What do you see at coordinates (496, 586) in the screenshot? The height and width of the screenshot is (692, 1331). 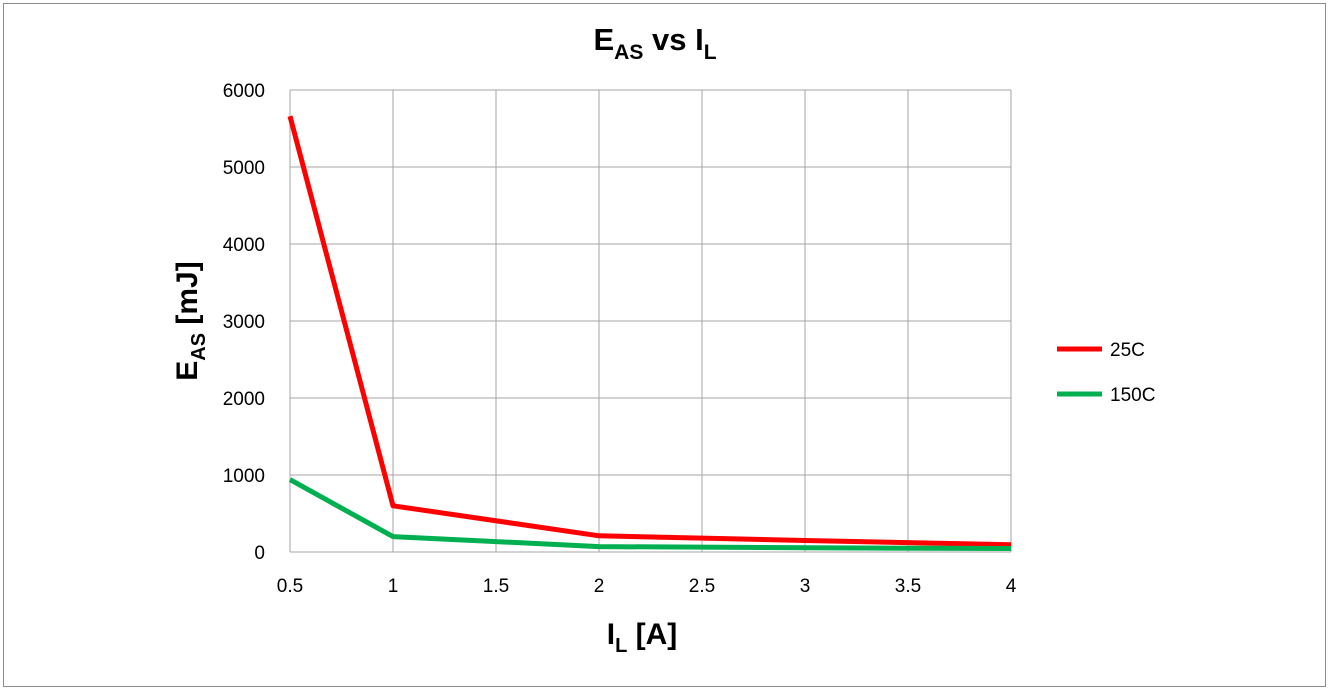 I see `x-tick-label: 1.5` at bounding box center [496, 586].